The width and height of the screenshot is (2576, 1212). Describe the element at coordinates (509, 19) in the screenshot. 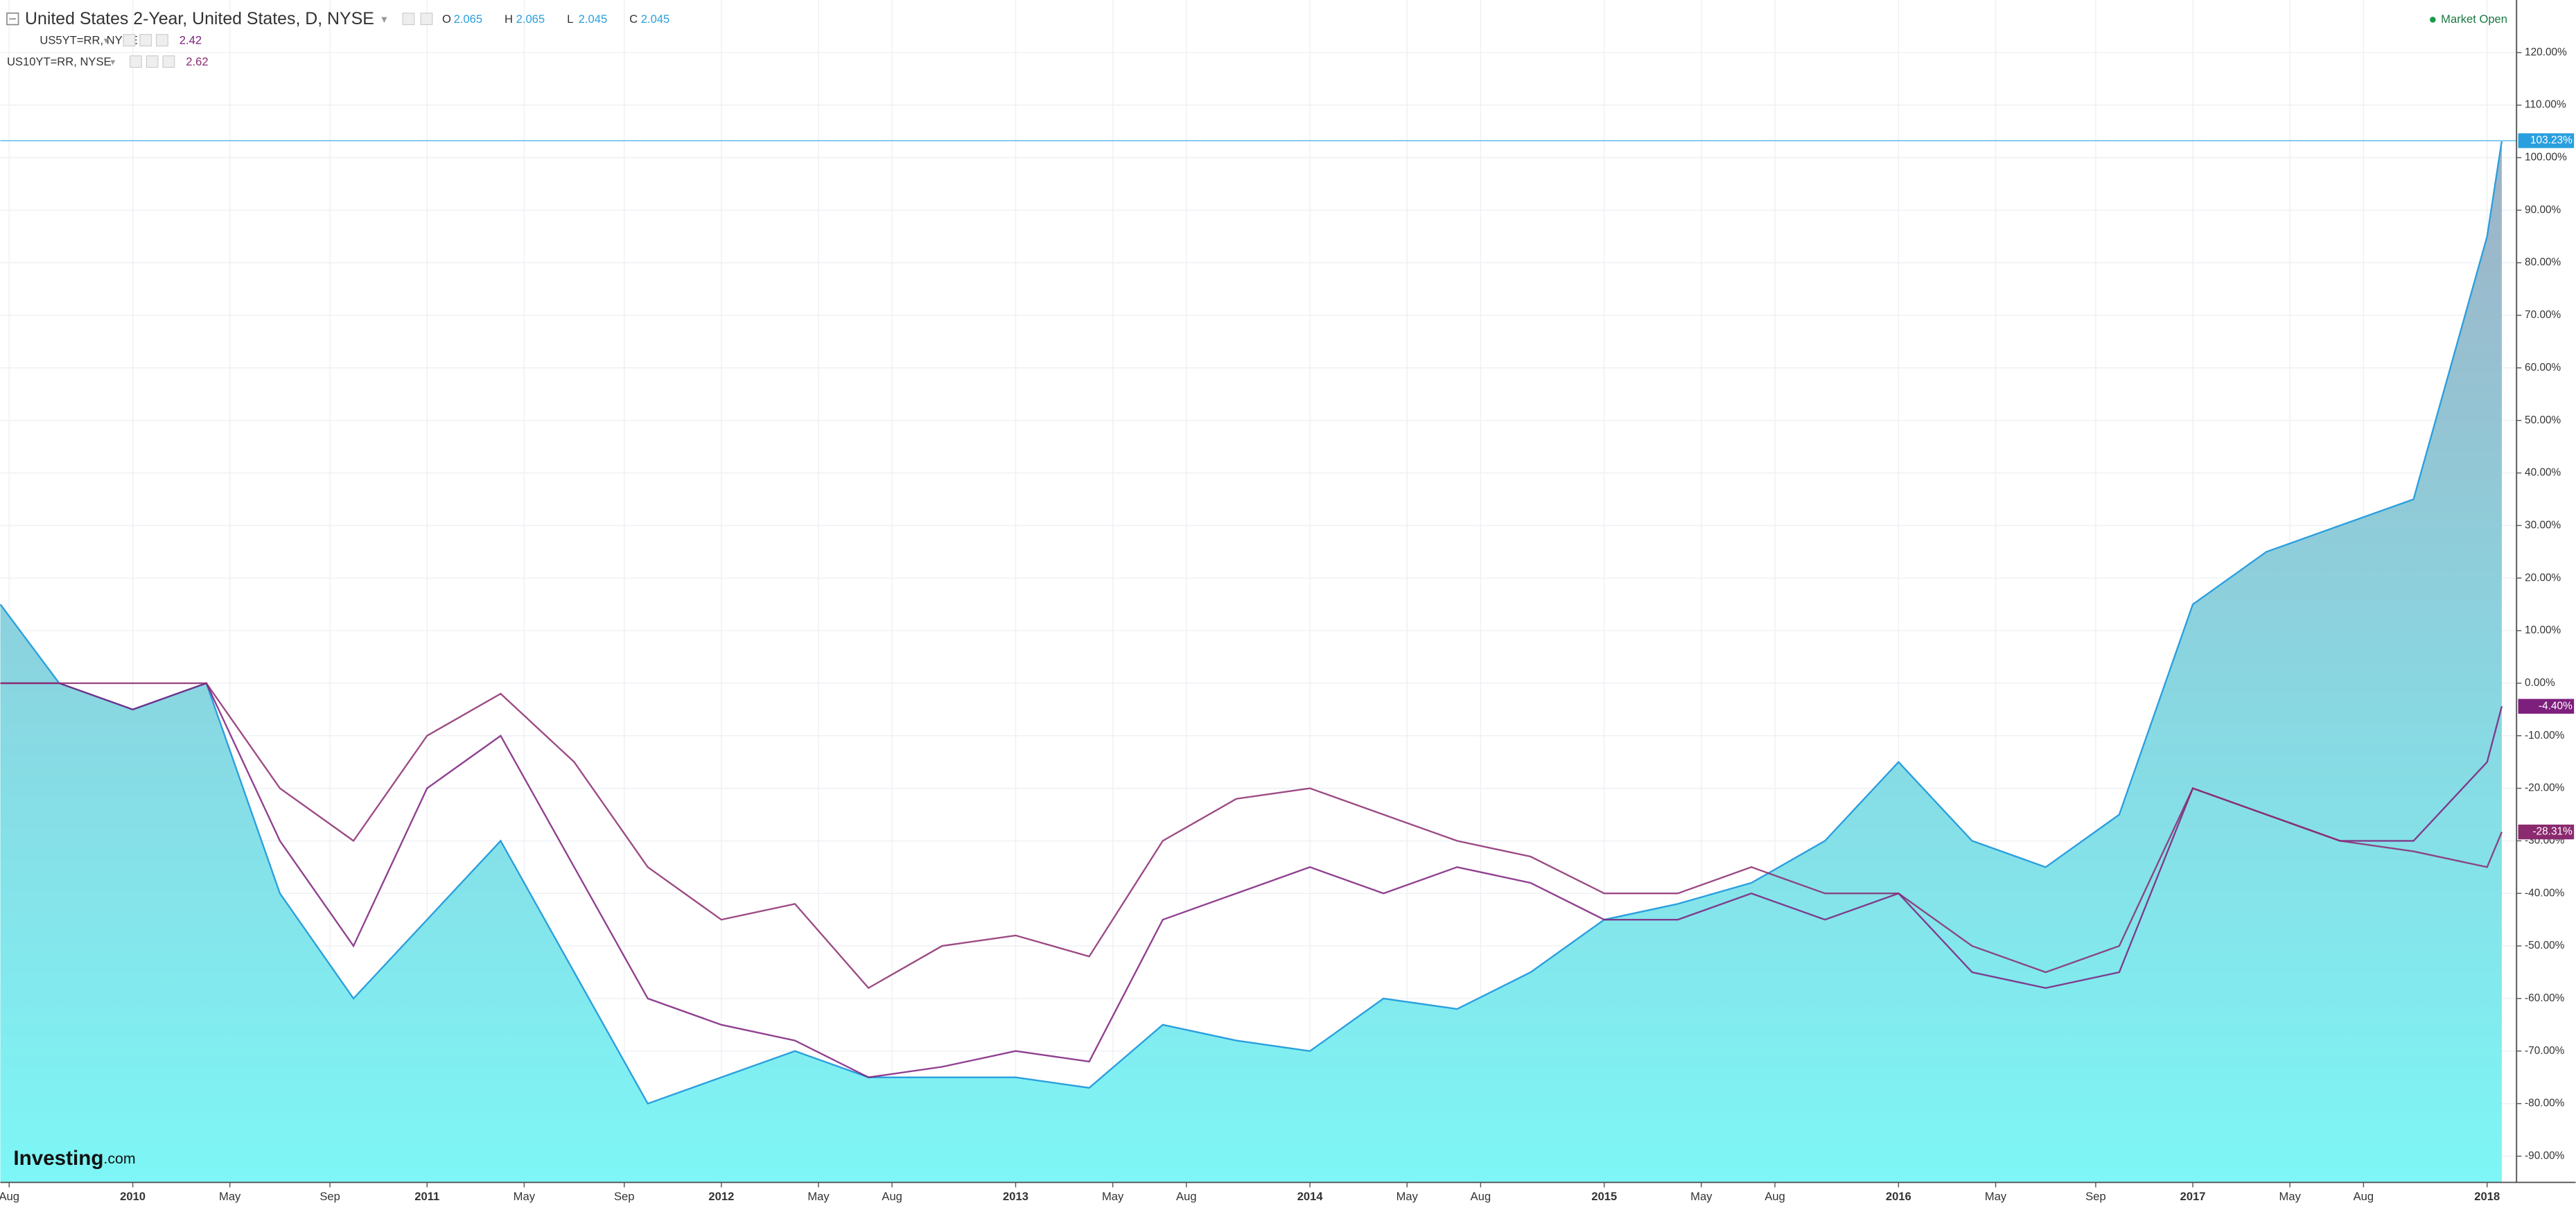

I see `ohlc-label: H` at that location.